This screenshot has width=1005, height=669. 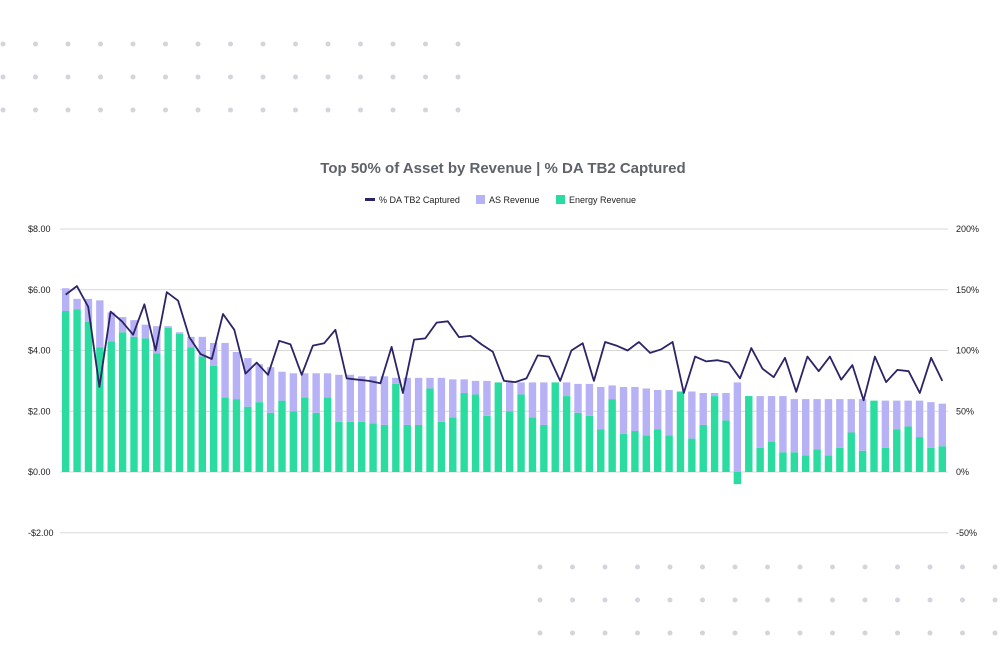 What do you see at coordinates (602, 200) in the screenshot?
I see `legend-label-energy: Energy Revenue` at bounding box center [602, 200].